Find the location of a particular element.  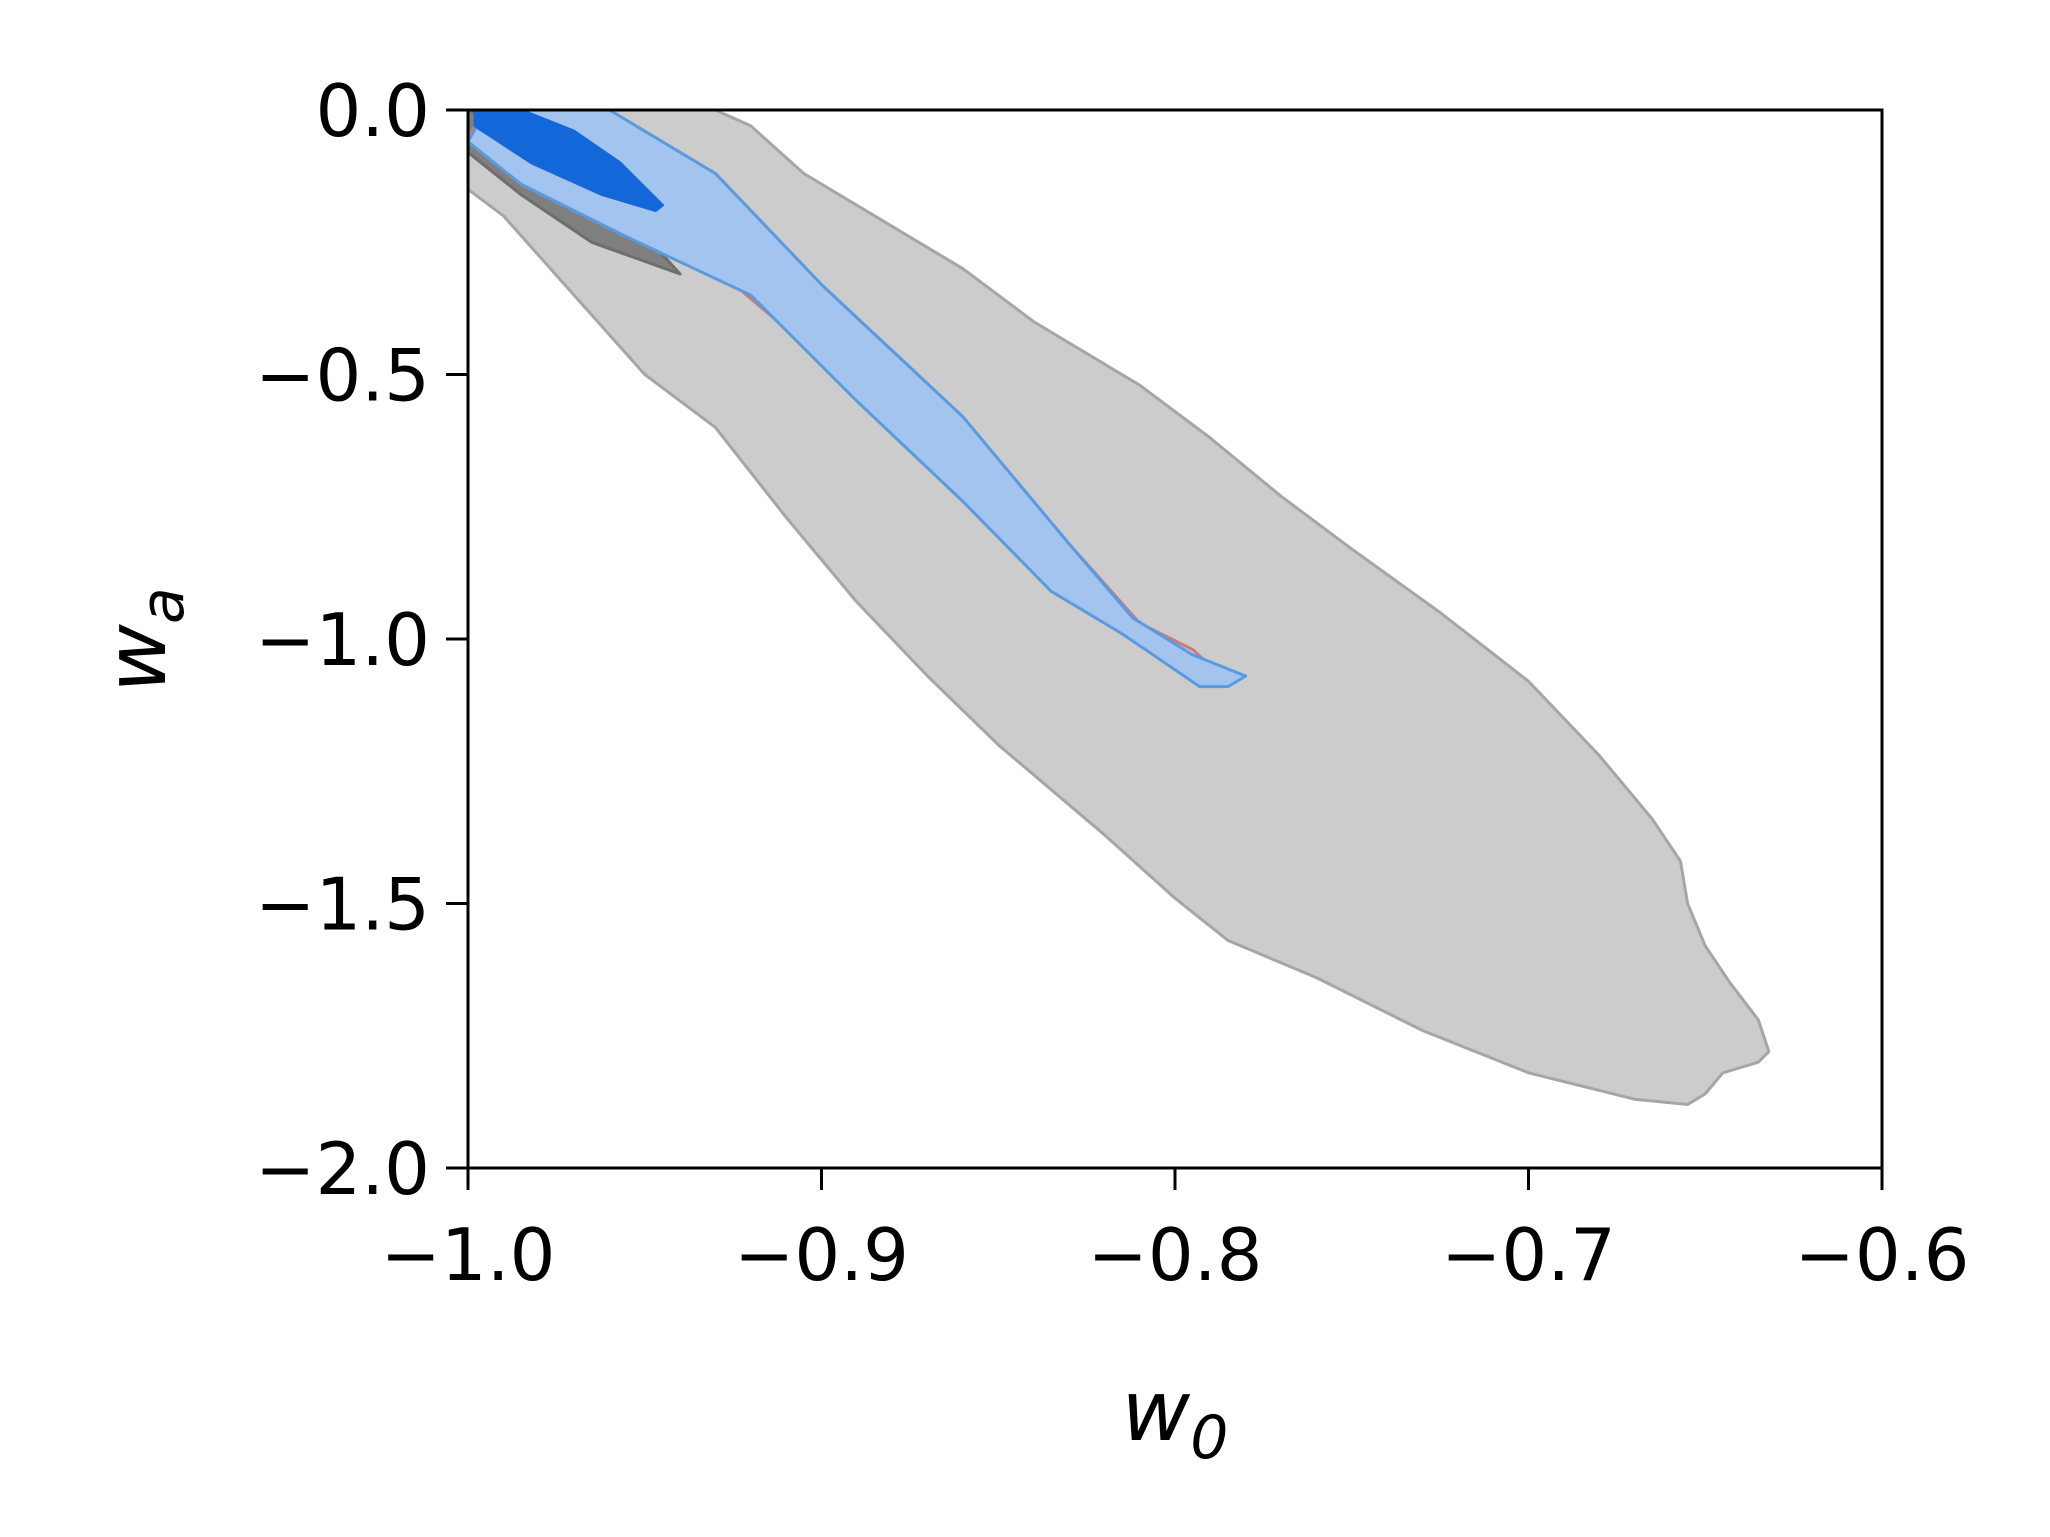

x-tick-label: −1.0 is located at coordinates (468, 1255).